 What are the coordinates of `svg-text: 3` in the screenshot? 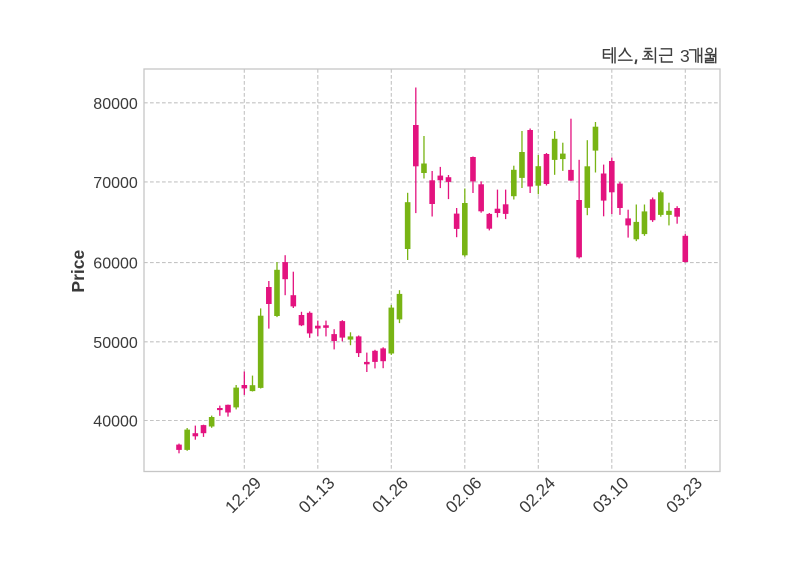 It's located at (685, 56).